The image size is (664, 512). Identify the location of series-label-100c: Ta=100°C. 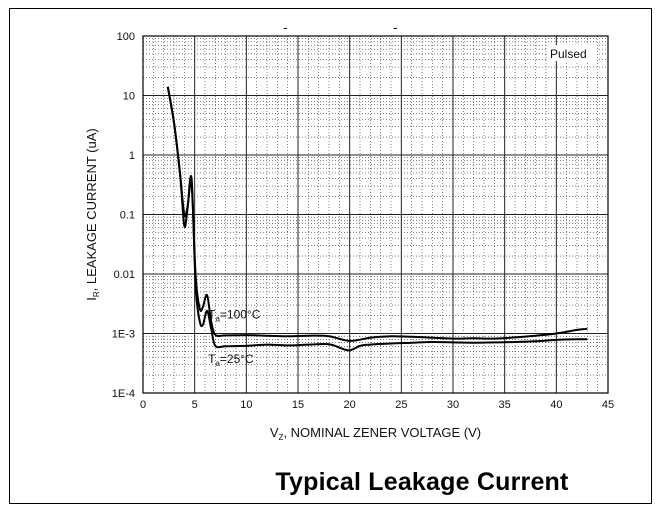
(234, 315).